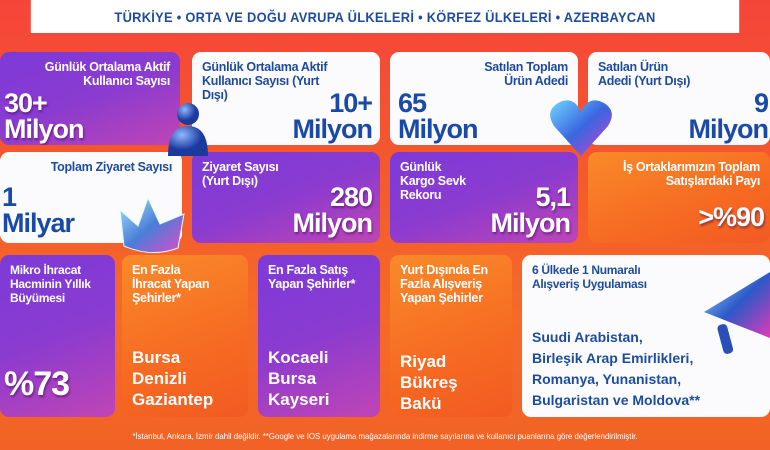  I want to click on list-item: Birleşik Arap Emirlikleri,, so click(613, 358).